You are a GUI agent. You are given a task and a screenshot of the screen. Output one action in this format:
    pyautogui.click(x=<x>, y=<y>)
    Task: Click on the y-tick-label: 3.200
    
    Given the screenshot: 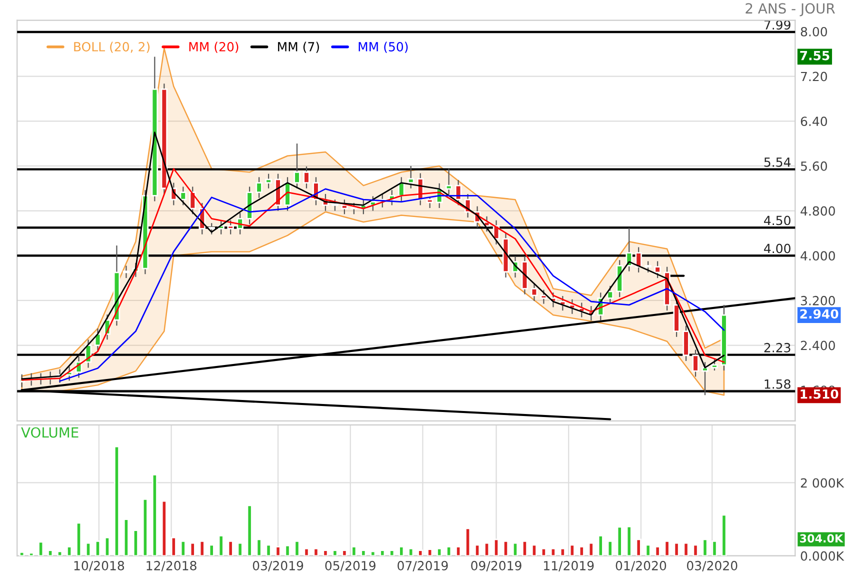 What is the action you would take?
    pyautogui.click(x=817, y=301)
    